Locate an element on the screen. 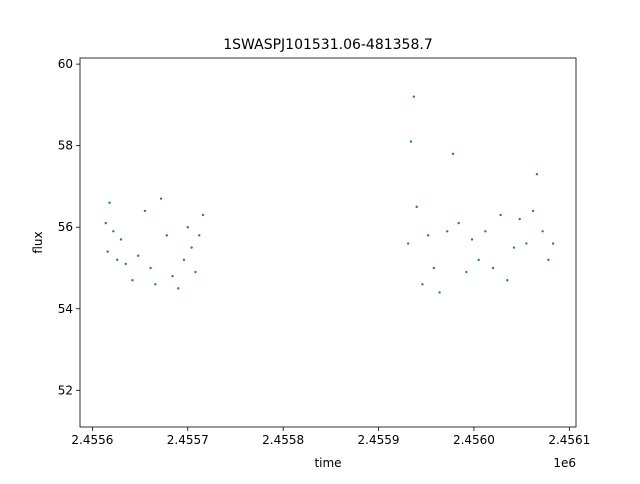  y-tick-label: 52 is located at coordinates (65, 390).